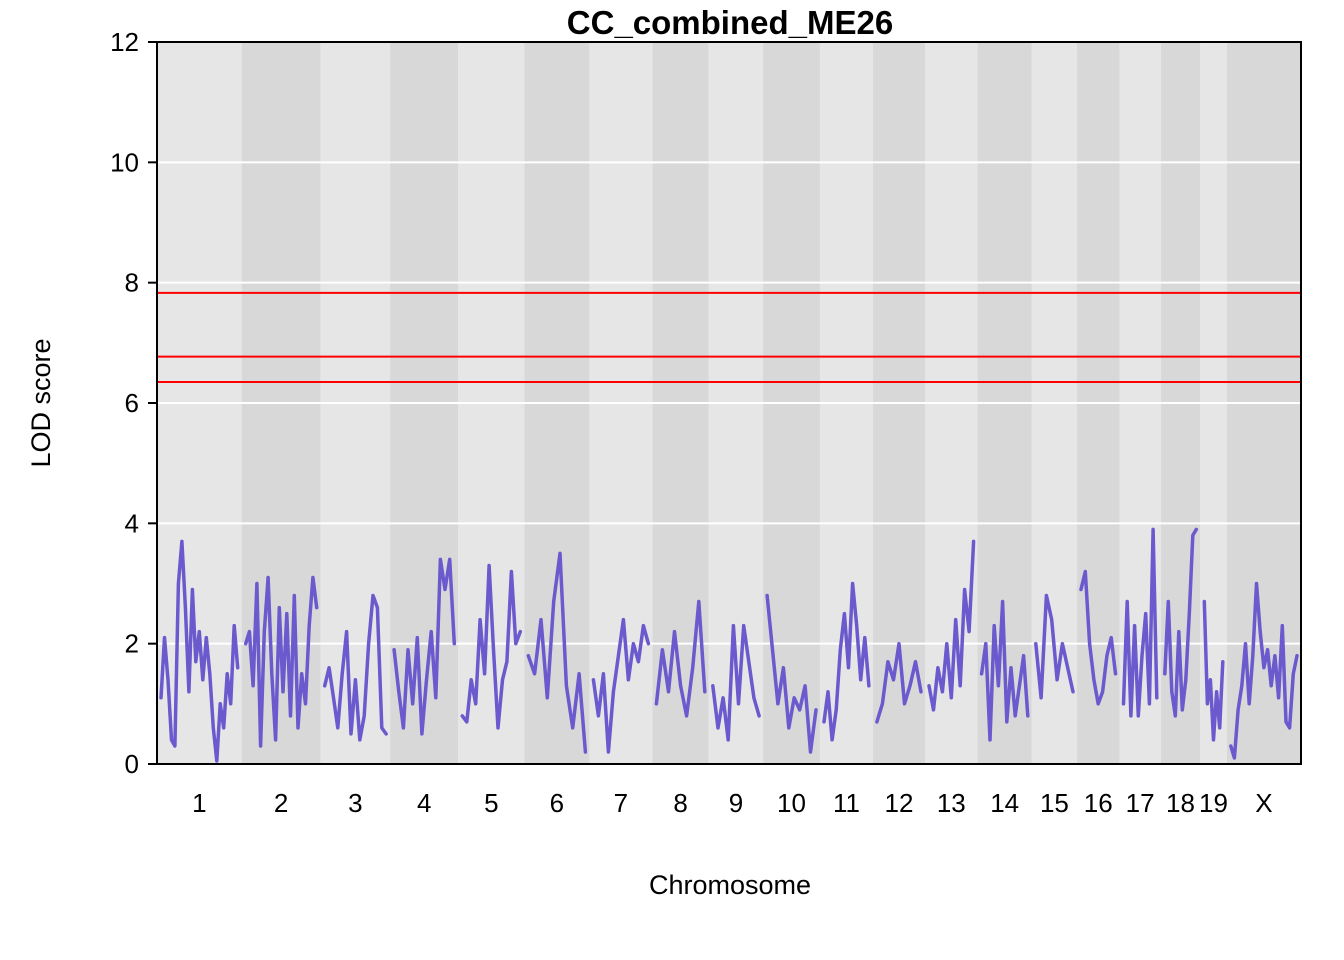  Describe the element at coordinates (41, 402) in the screenshot. I see `y-axis-label: LOD score` at that location.